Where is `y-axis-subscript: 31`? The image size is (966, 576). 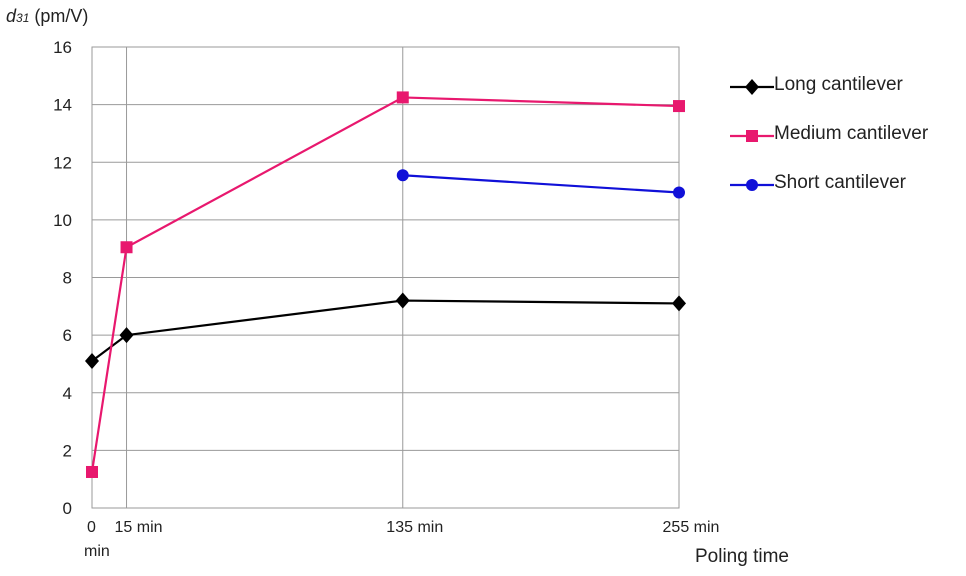 y-axis-subscript: 31 is located at coordinates (23, 18).